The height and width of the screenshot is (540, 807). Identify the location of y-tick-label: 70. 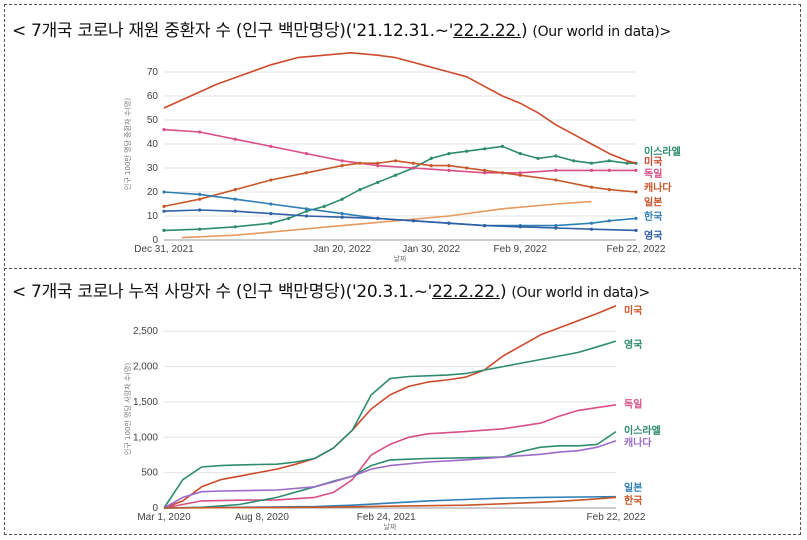
(153, 72).